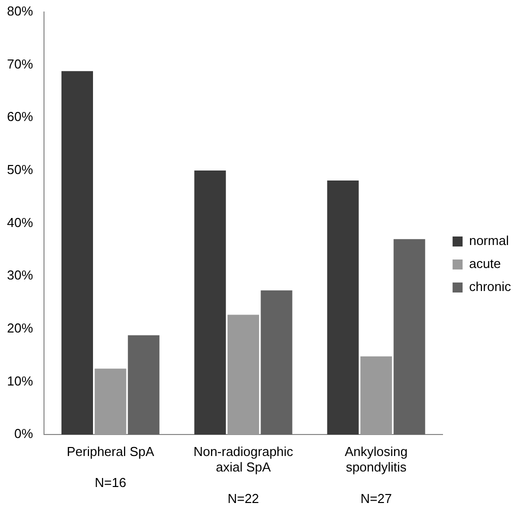 The image size is (529, 521). I want to click on y-tick-label: 50%, so click(20, 170).